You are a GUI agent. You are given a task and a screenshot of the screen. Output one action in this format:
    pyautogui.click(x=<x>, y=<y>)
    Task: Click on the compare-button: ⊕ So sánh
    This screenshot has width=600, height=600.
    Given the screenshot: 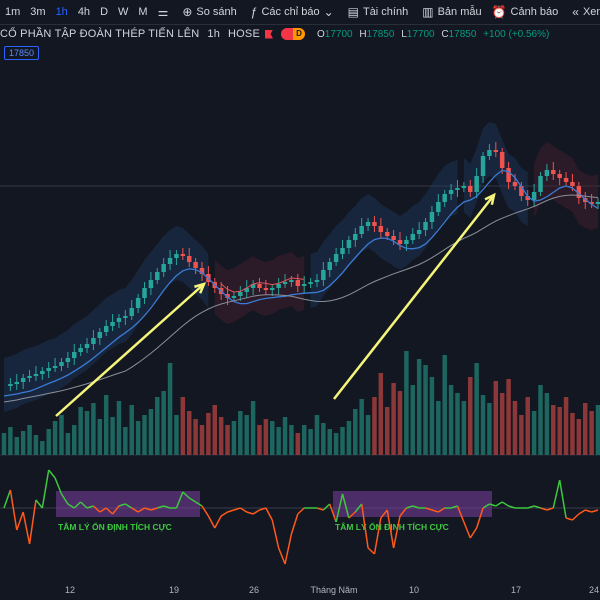 What is the action you would take?
    pyautogui.click(x=209, y=12)
    